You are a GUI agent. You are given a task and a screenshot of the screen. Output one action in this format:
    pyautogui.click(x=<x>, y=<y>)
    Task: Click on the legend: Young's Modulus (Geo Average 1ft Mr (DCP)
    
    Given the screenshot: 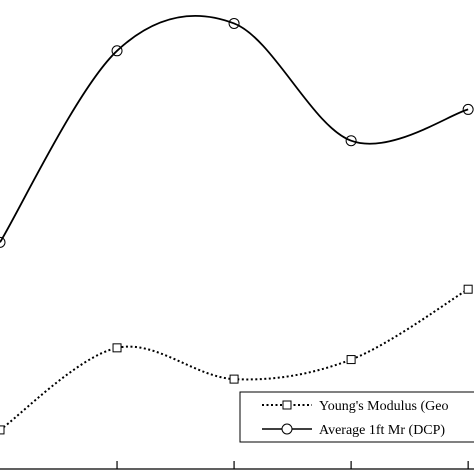 What is the action you would take?
    pyautogui.click(x=356, y=417)
    